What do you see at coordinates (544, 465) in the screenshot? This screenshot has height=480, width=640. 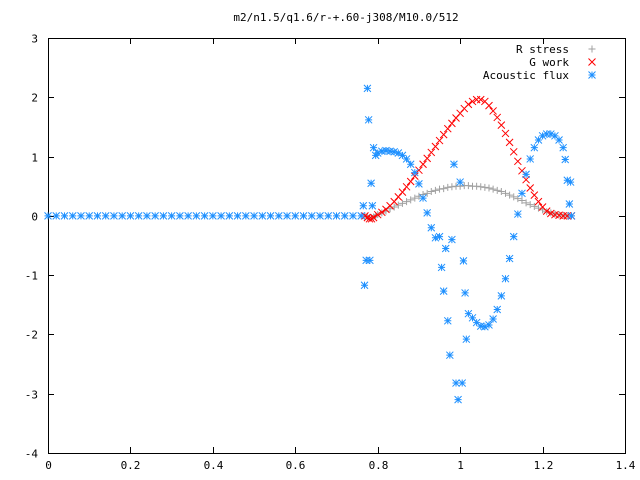 I see `x-tick-label: 1.2` at bounding box center [544, 465].